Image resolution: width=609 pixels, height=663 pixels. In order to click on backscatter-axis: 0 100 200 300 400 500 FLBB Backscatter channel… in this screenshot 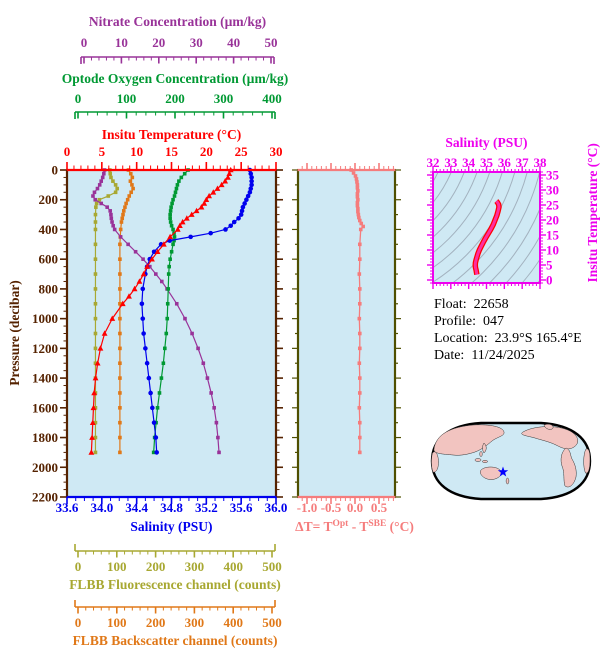, I will do `click(177, 624)`.